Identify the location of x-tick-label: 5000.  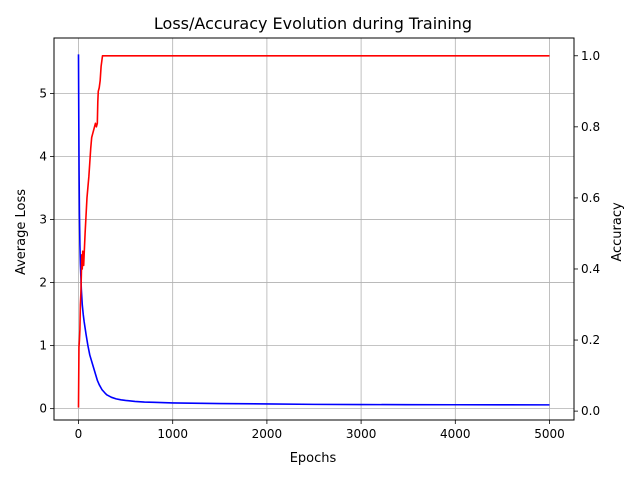
(549, 434).